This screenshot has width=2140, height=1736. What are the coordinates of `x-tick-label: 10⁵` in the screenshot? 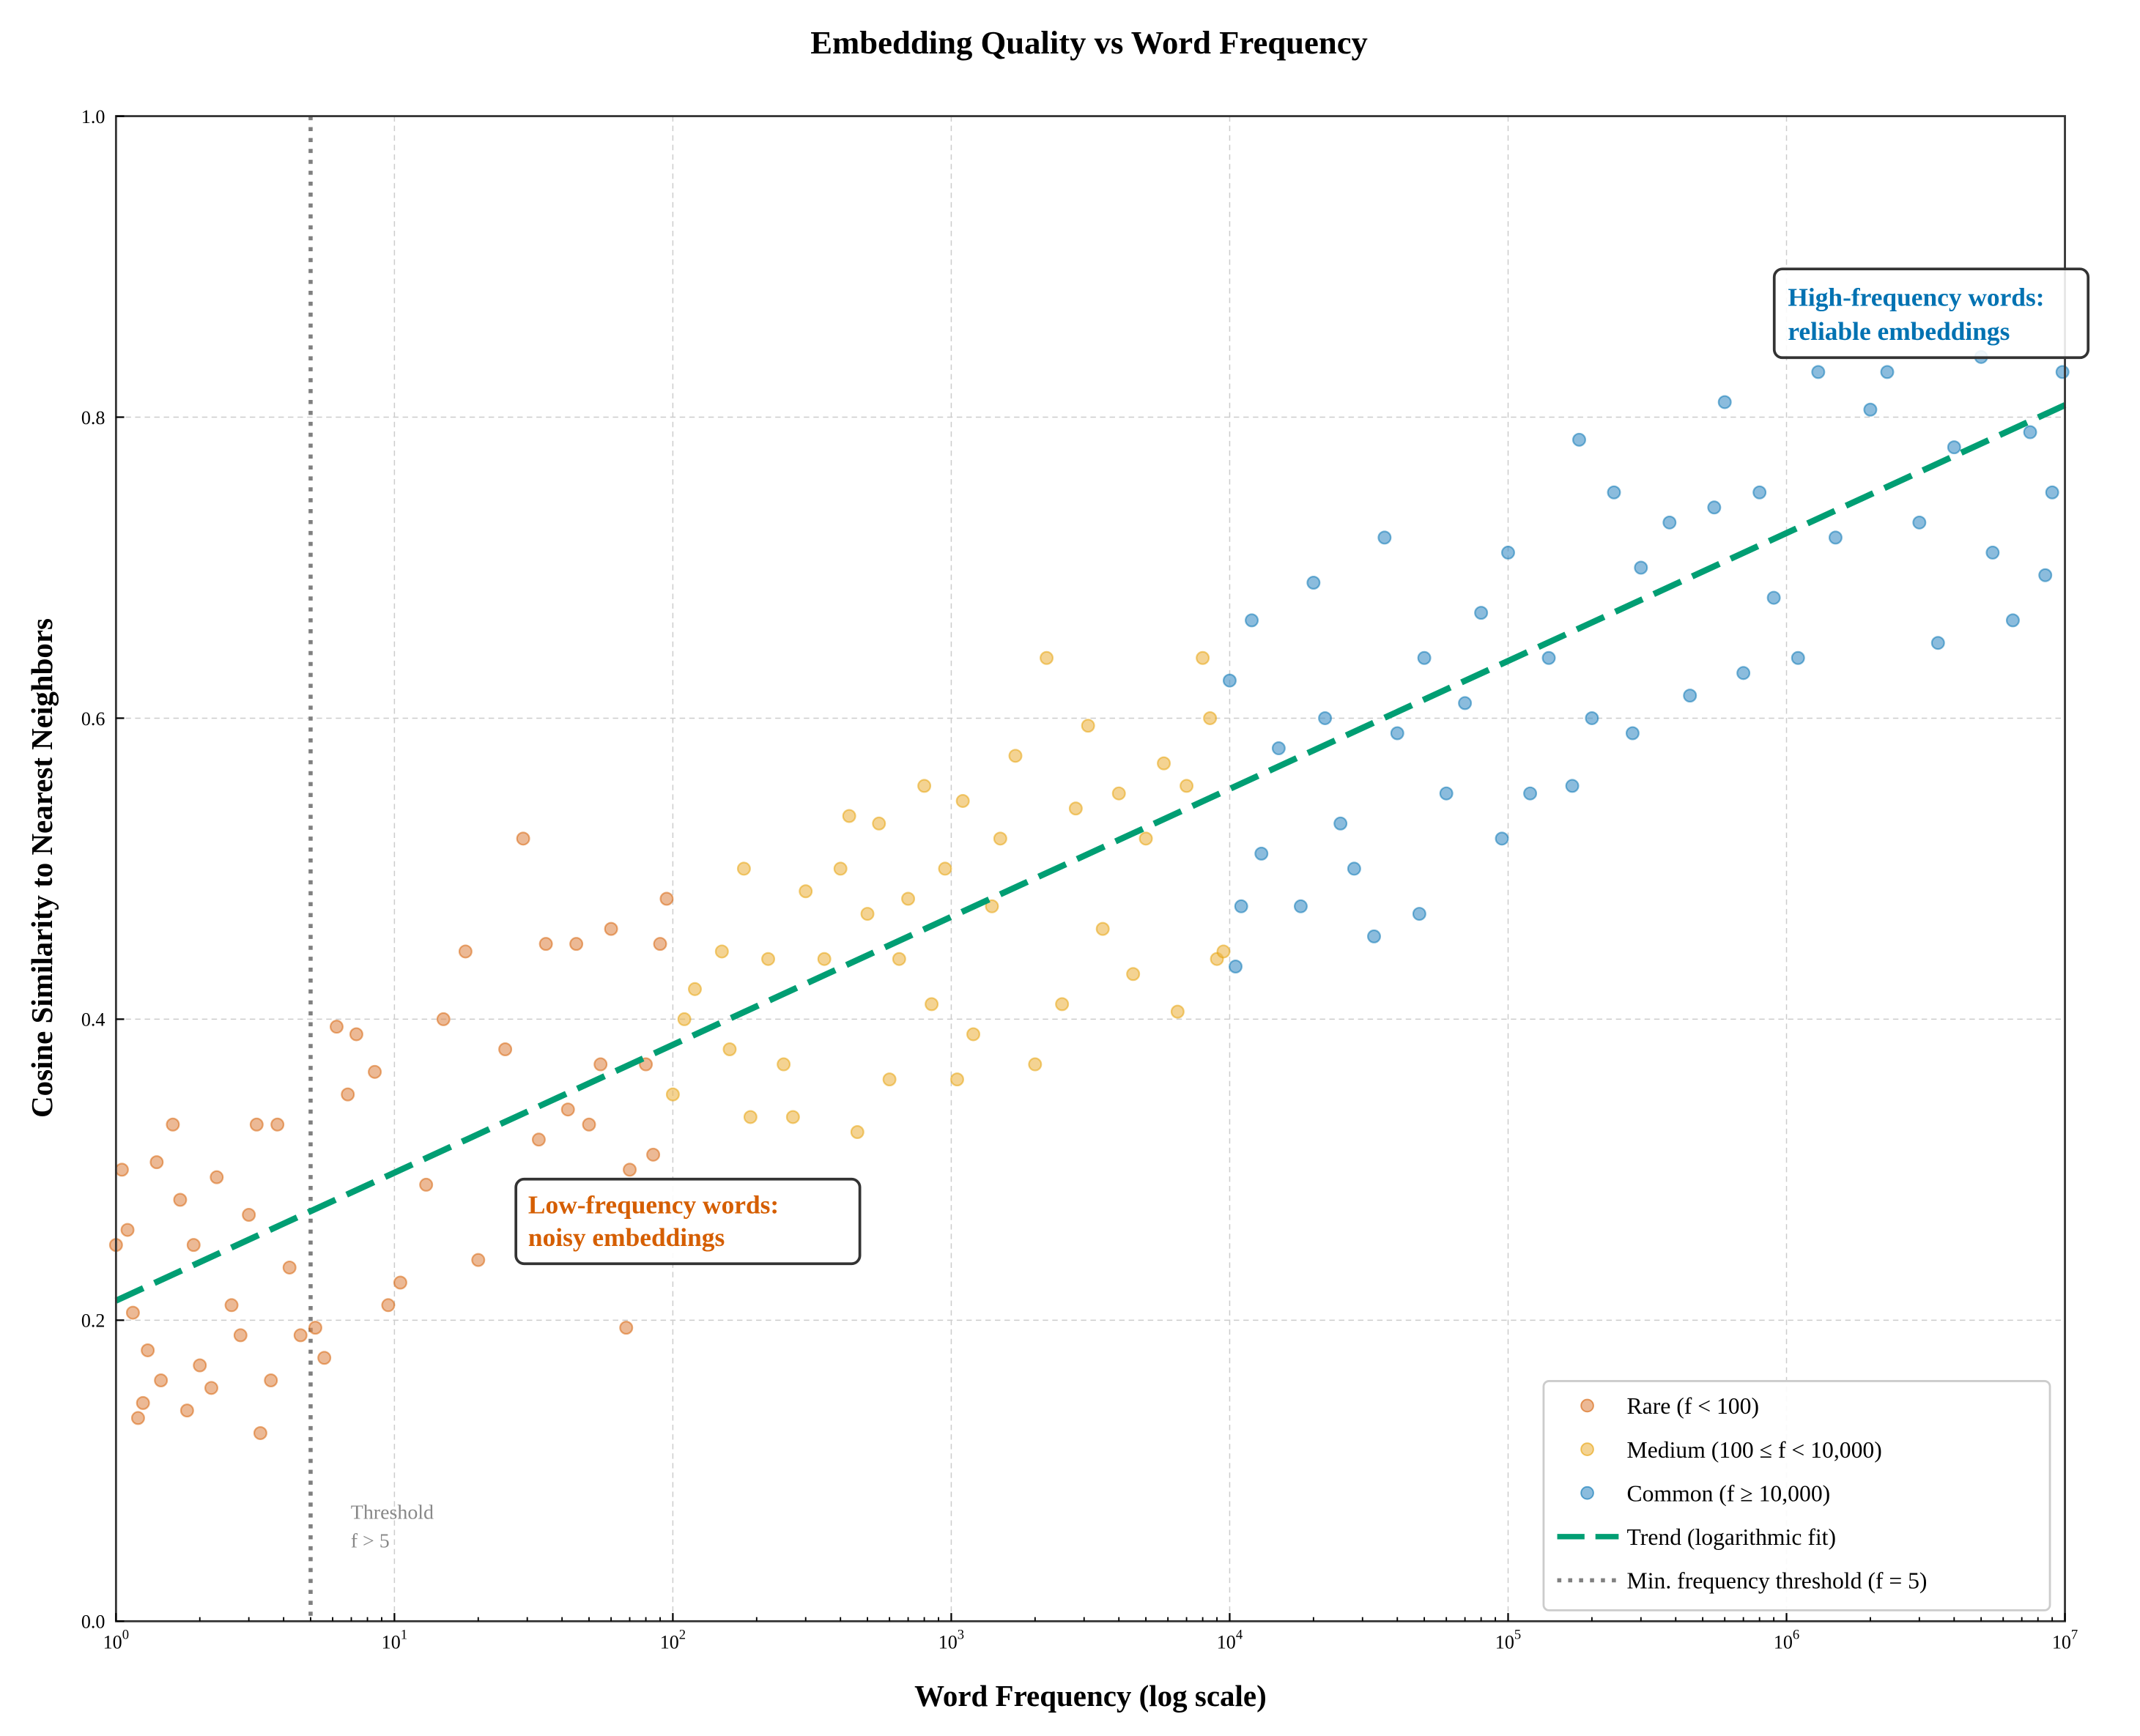 It's located at (1508, 1640).